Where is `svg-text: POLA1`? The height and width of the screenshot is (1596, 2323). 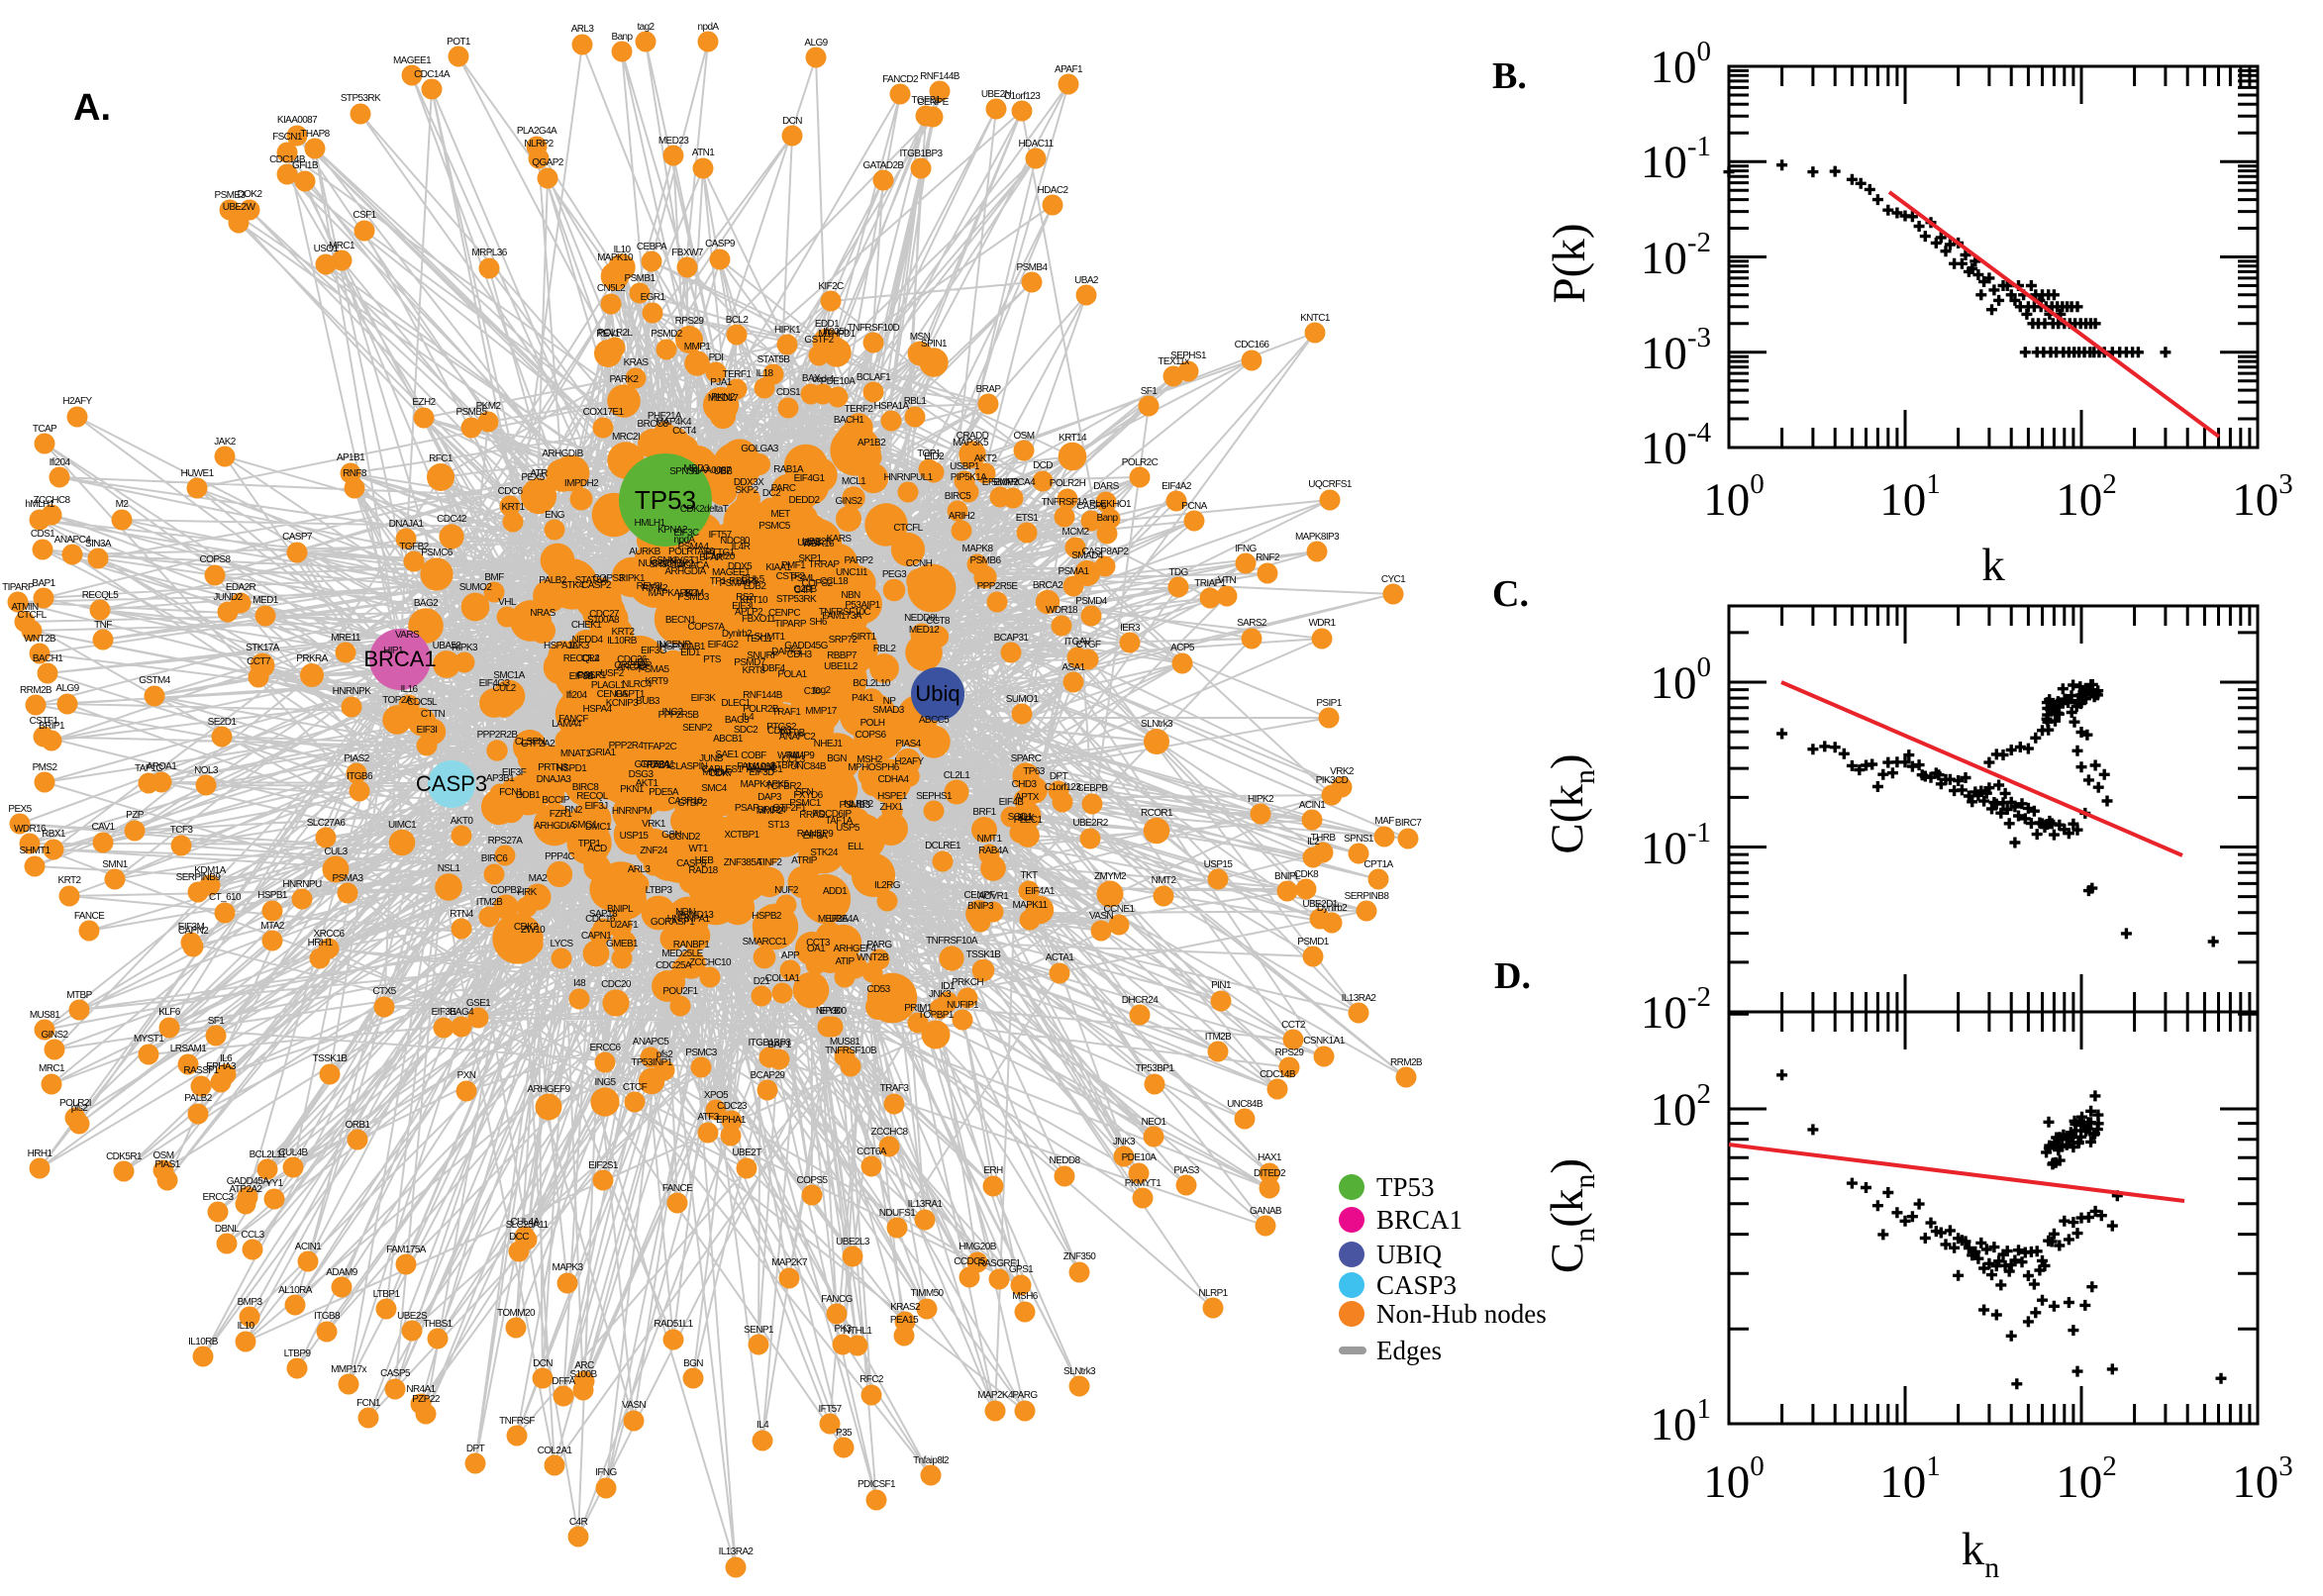
svg-text: POLA1 is located at coordinates (792, 675).